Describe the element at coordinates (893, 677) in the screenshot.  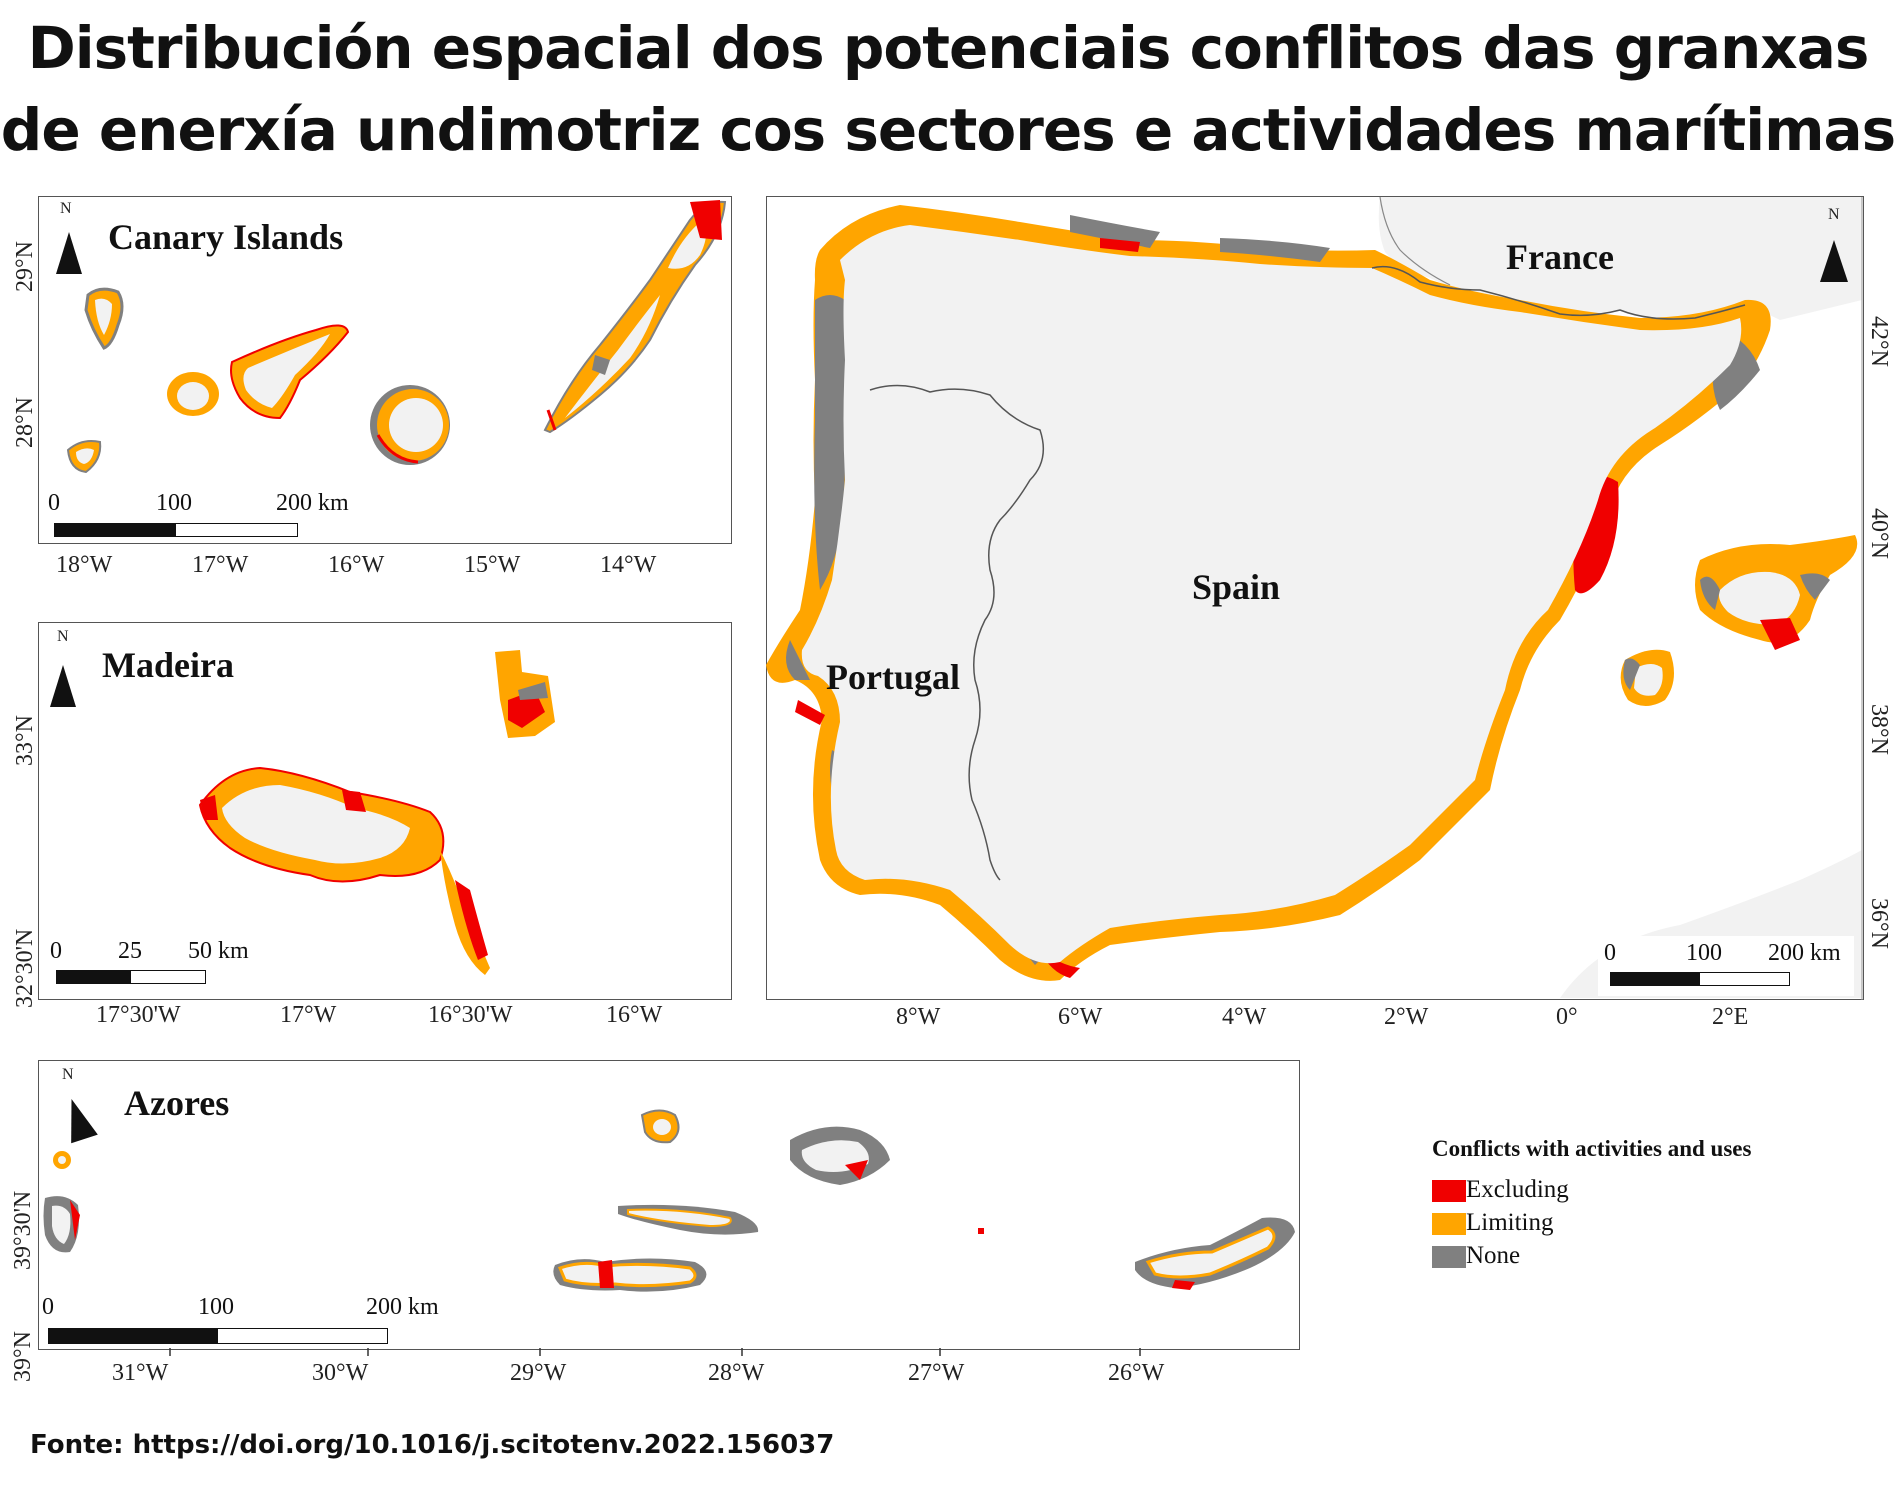
I see `country-label-portugal: Portugal` at that location.